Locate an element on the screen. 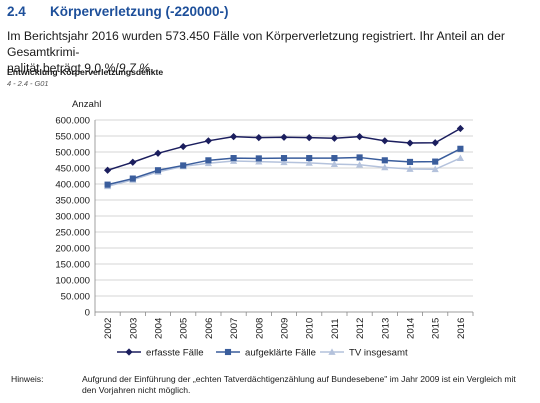 This screenshot has height=403, width=540. y-tick-label: 50.000 is located at coordinates (75, 296).